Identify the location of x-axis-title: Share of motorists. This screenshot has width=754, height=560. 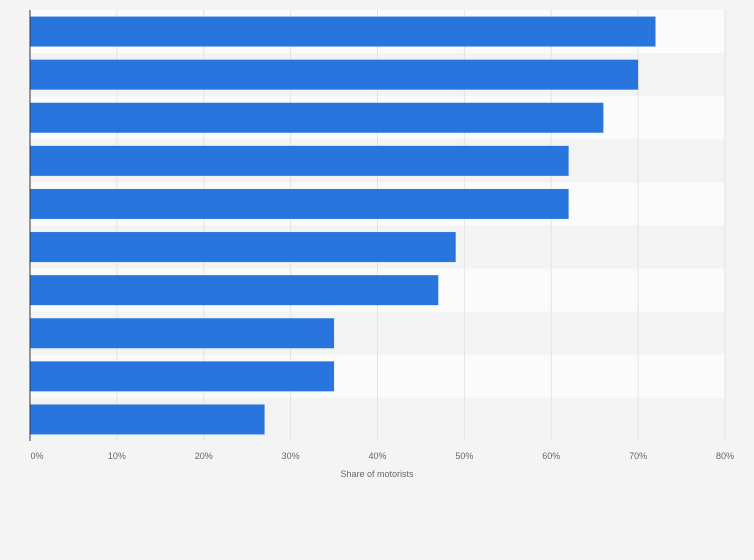
(377, 474).